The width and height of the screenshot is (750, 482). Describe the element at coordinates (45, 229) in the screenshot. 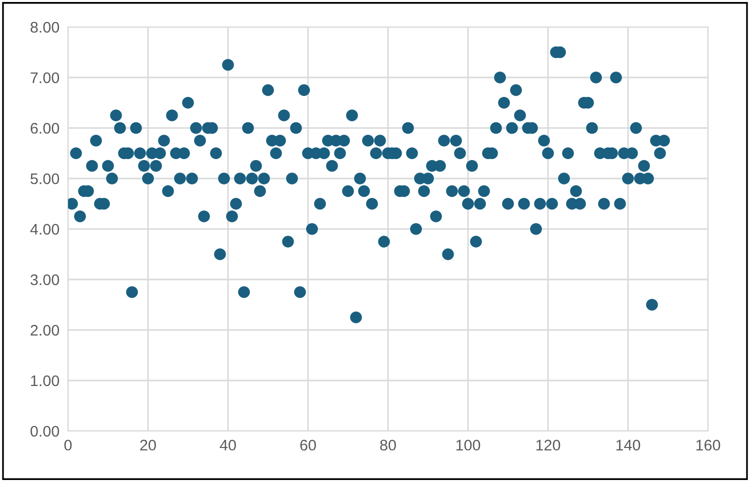

I see `y-tick-label: 4.00` at that location.